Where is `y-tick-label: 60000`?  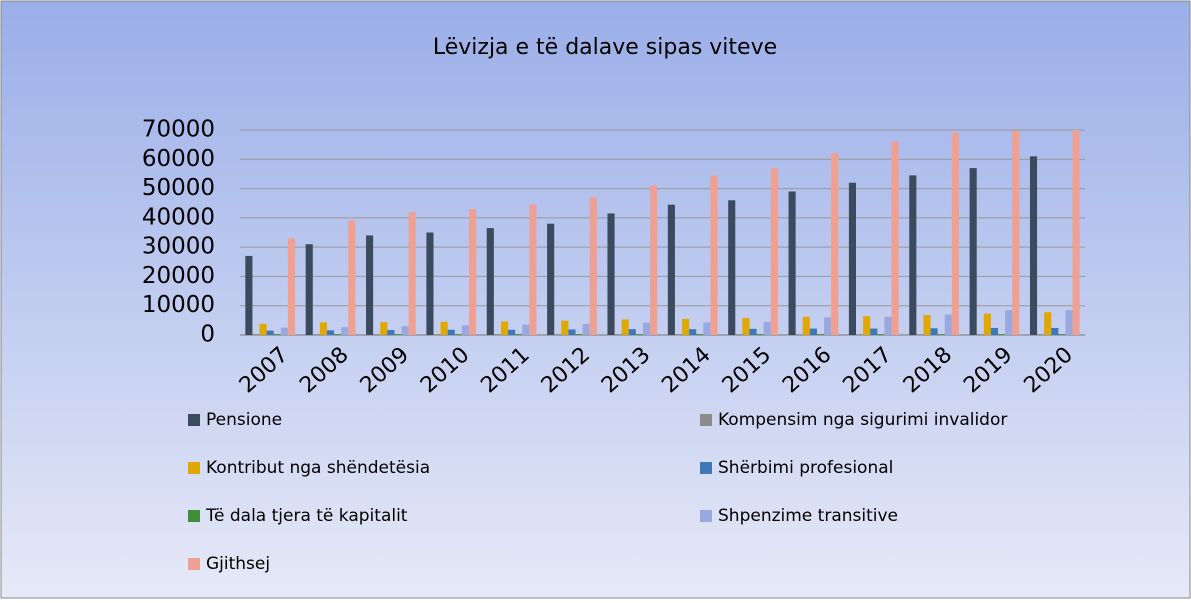 y-tick-label: 60000 is located at coordinates (178, 159).